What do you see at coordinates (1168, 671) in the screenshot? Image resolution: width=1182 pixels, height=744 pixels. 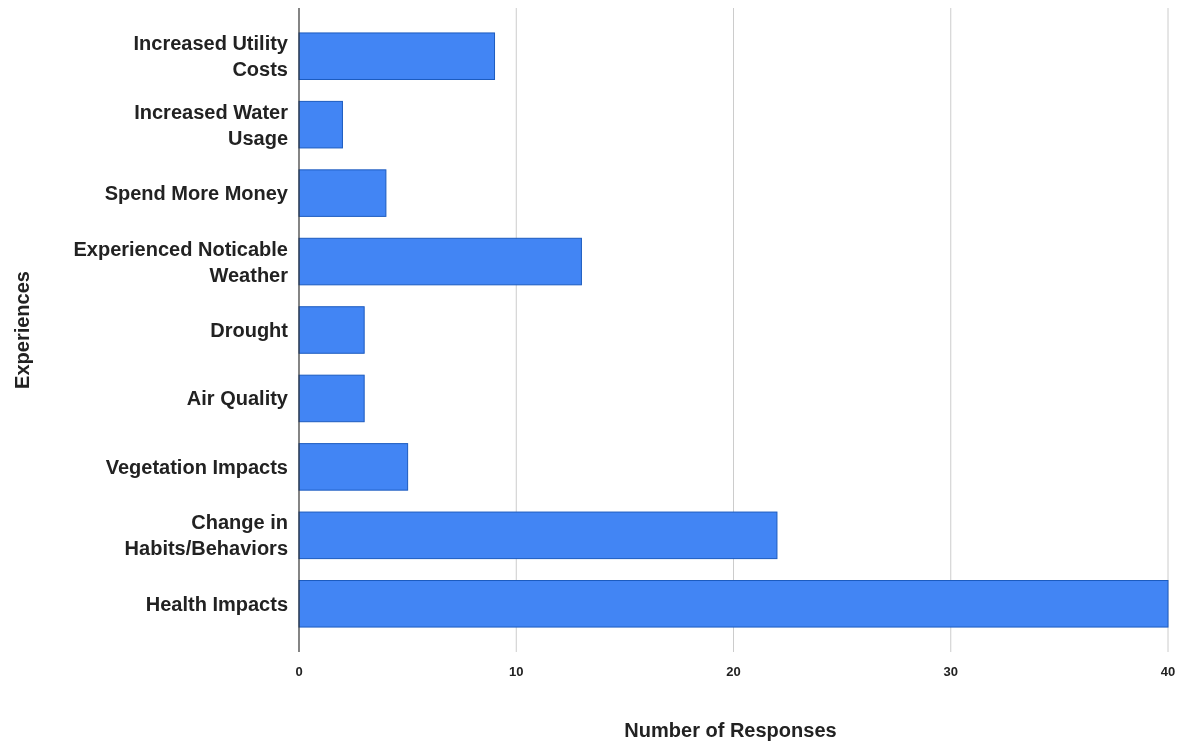 I see `x-tick-label: 40` at bounding box center [1168, 671].